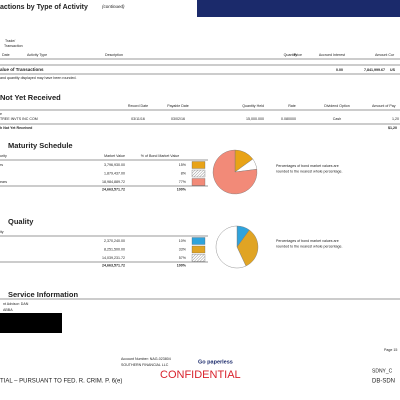  What do you see at coordinates (21, 221) in the screenshot?
I see `section-title: Quality` at bounding box center [21, 221].